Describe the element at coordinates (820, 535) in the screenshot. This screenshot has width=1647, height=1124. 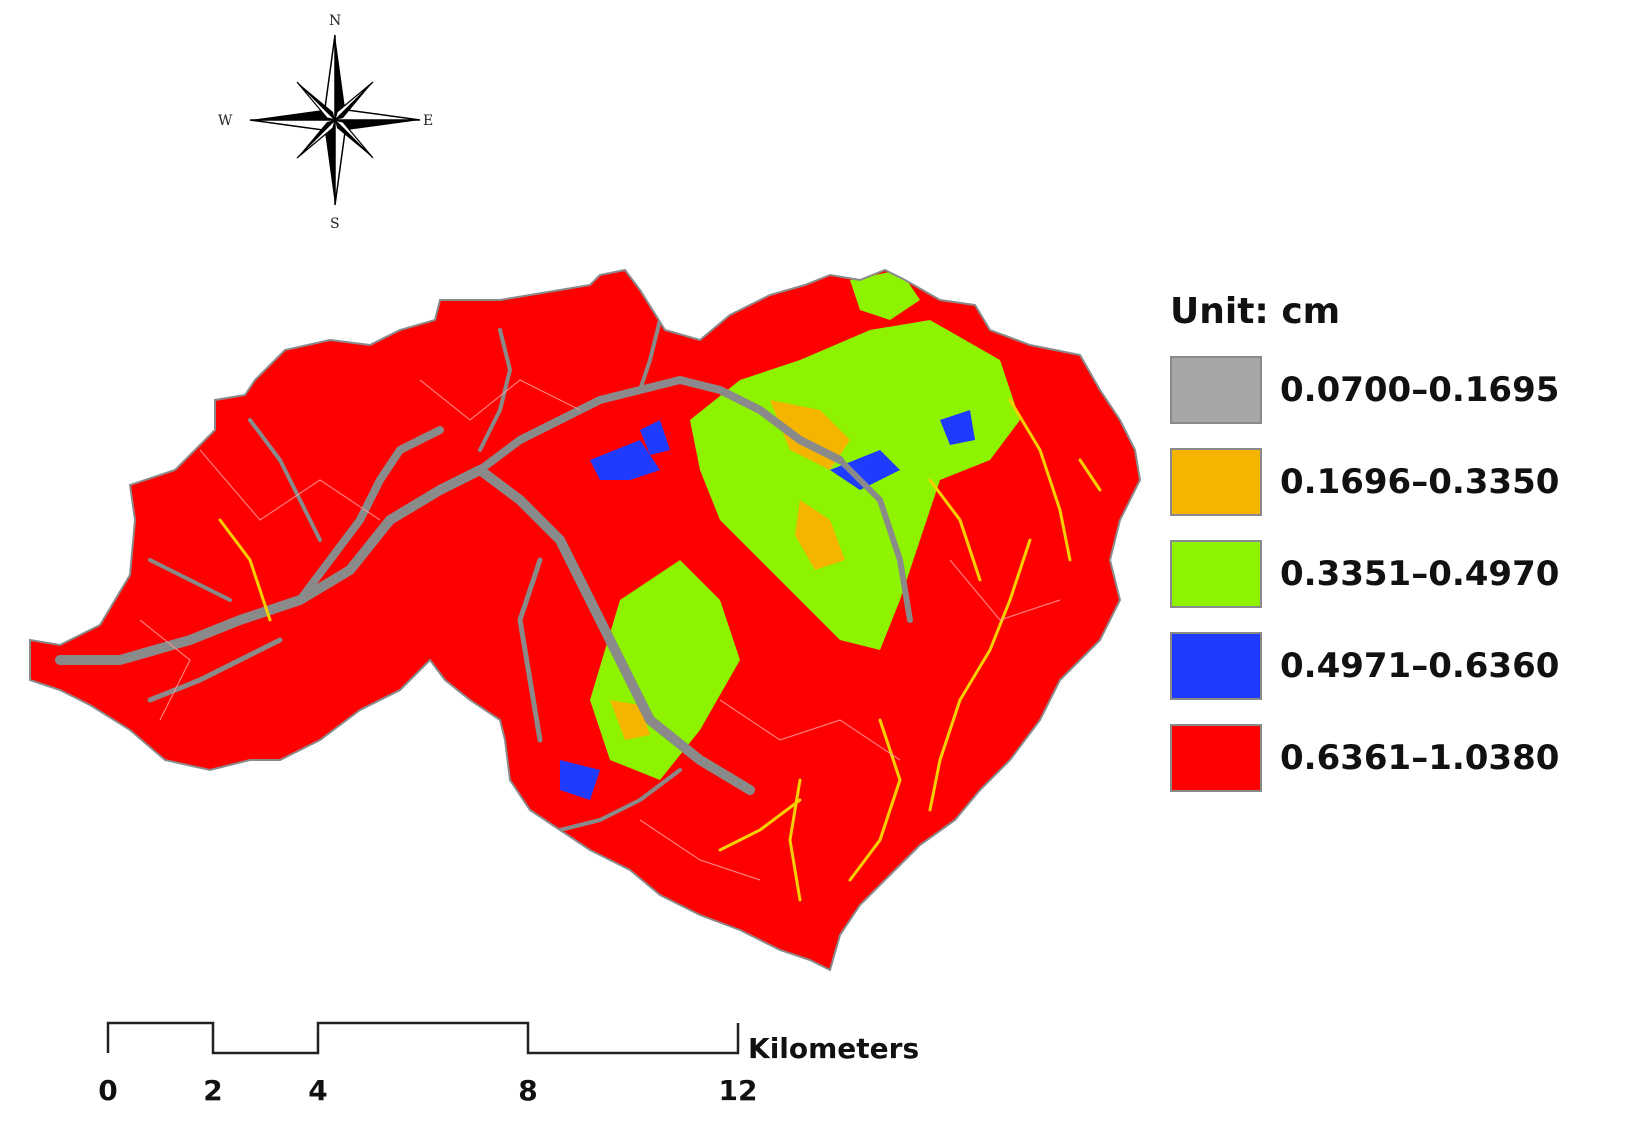
I see `map-region-low-class` at that location.